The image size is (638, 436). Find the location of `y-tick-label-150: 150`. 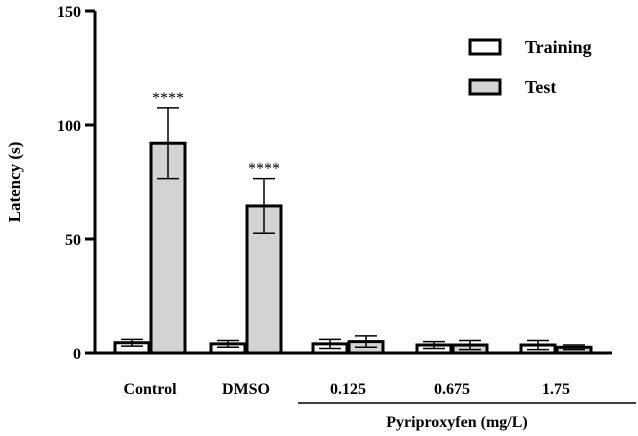

y-tick-label-150: 150 is located at coordinates (69, 12).